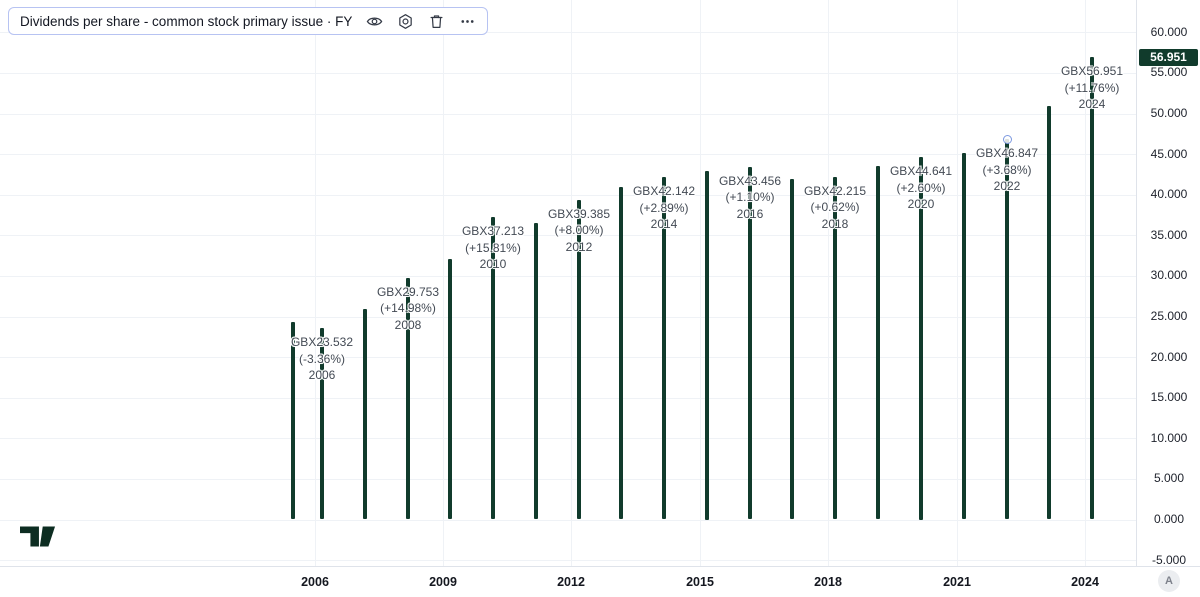  Describe the element at coordinates (1092, 71) in the screenshot. I see `bar-label-line: GBX56.951` at that location.